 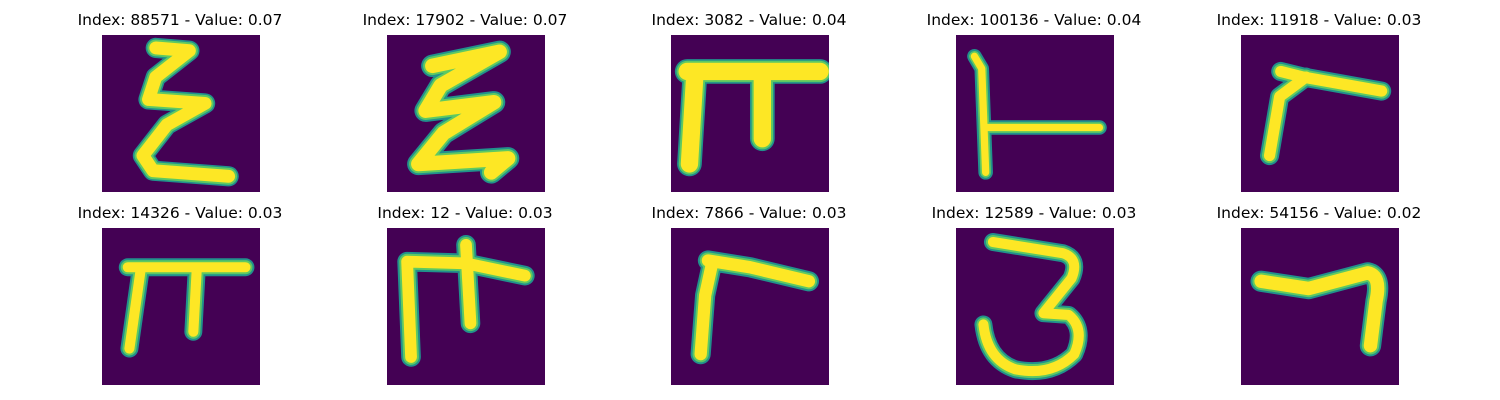 I want to click on panel-title: Index: 12589 - Value: 0.03, so click(x=1034, y=213).